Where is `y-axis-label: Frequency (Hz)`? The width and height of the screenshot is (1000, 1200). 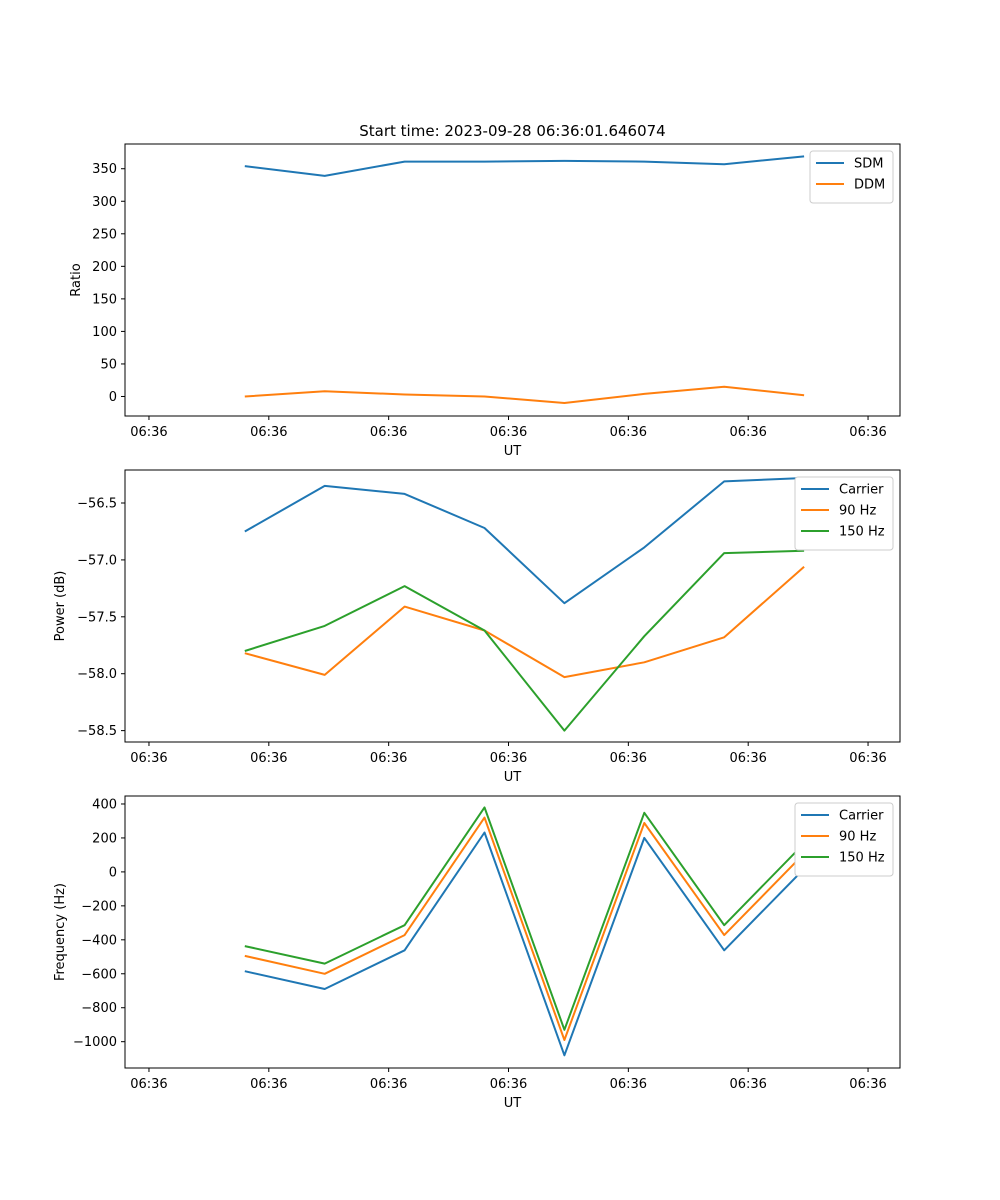
y-axis-label: Frequency (Hz) is located at coordinates (60, 932).